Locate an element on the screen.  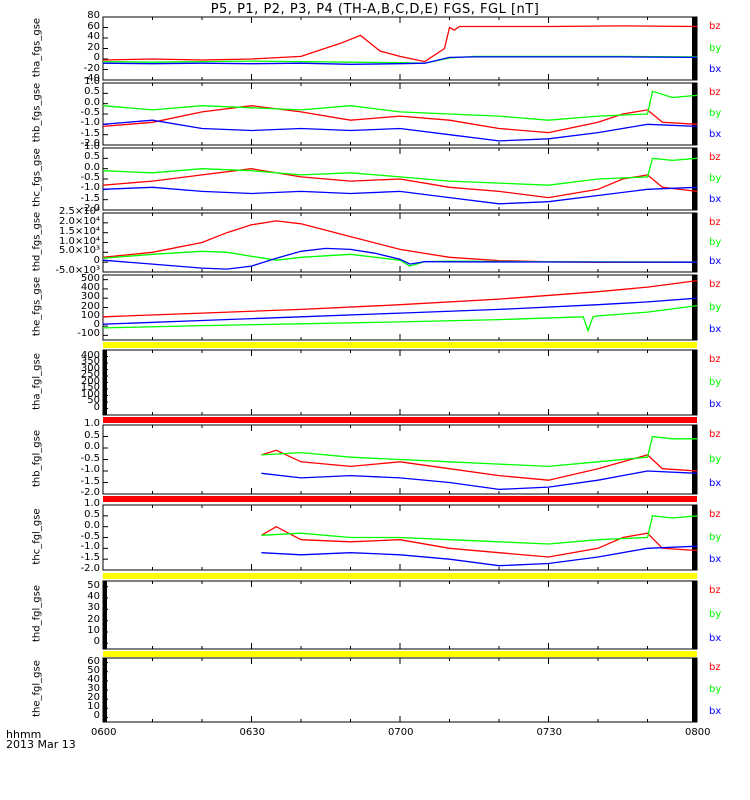
y-axis-label: the_fgl_gse is located at coordinates (37, 688).